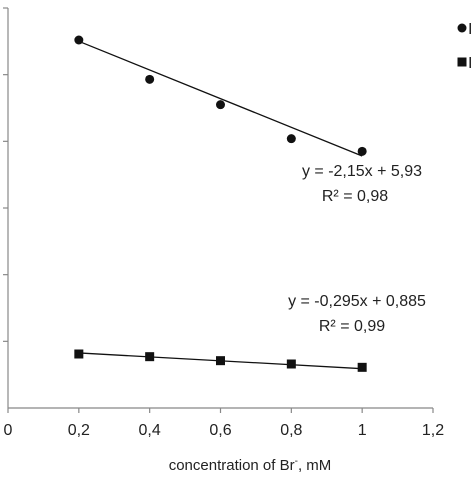 The image size is (474, 479). I want to click on x-tick-label: 0,4, so click(150, 430).